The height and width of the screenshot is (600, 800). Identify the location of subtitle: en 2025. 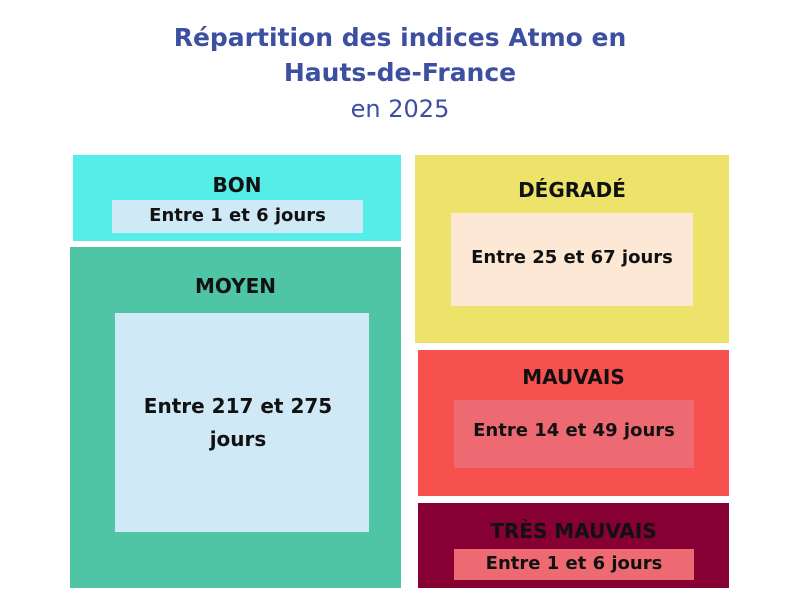
(400, 109).